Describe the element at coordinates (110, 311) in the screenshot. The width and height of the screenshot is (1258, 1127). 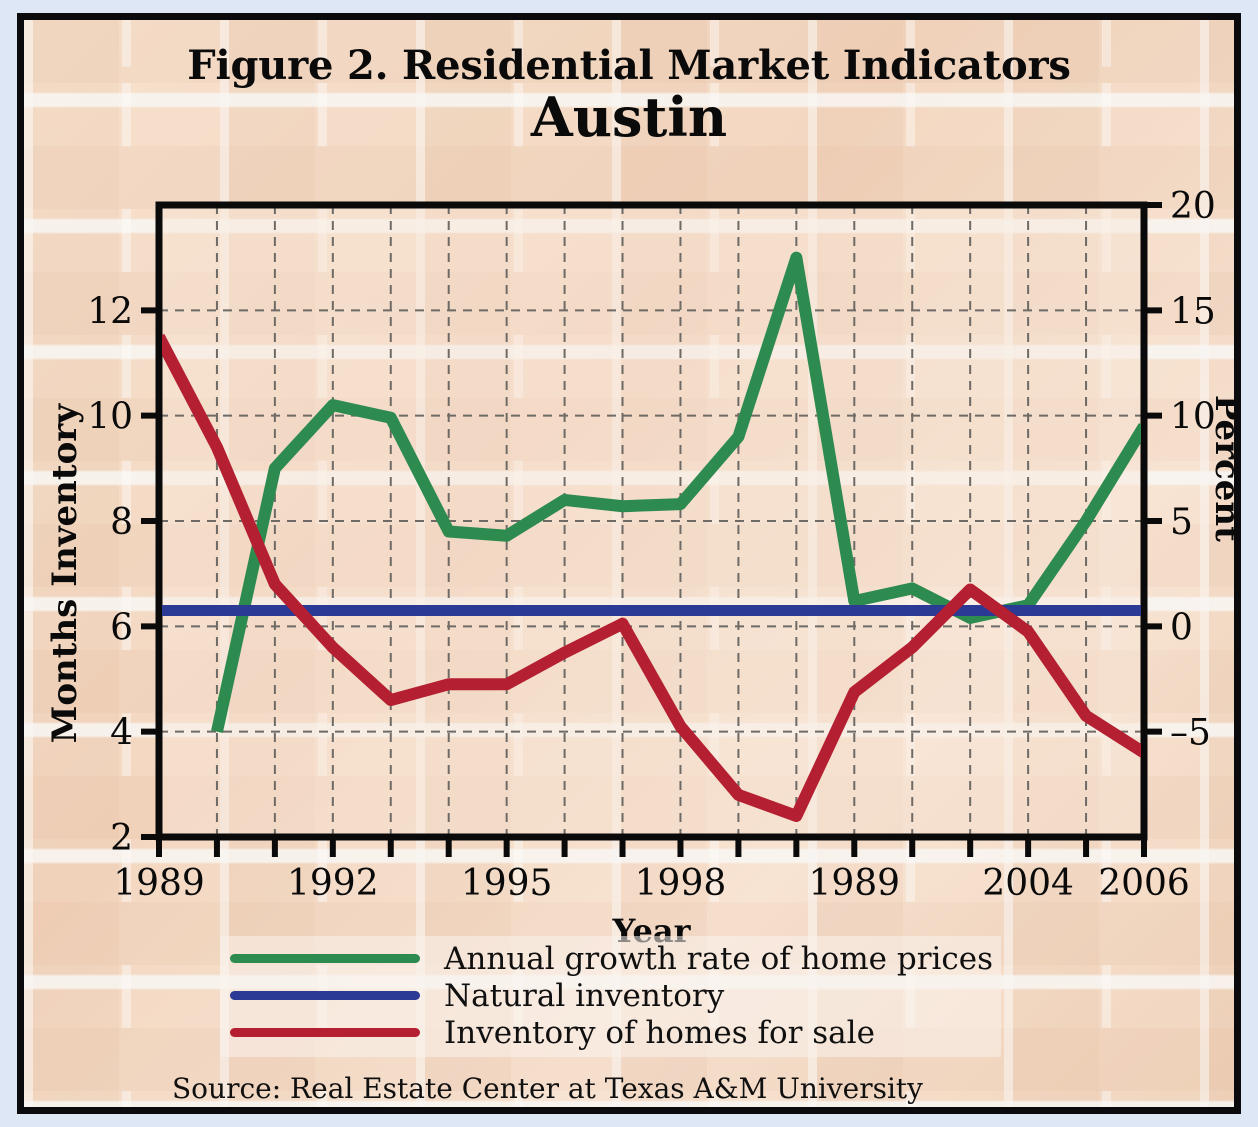
I see `y-left-tick-label: 12` at that location.